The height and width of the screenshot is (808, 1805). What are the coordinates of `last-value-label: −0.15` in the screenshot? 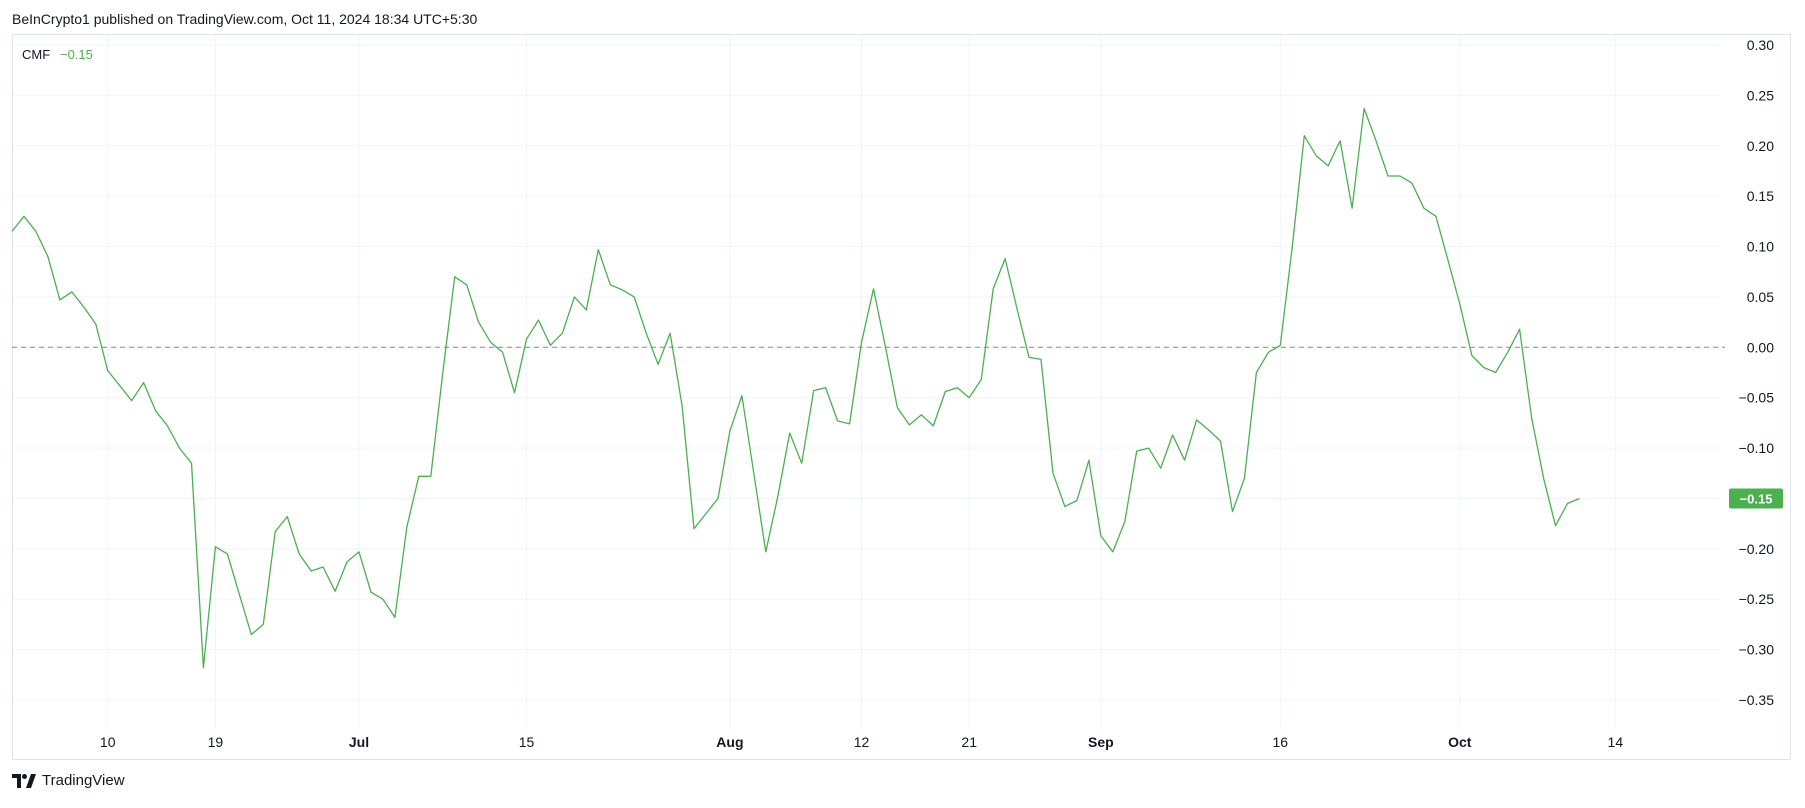 It's located at (1756, 498).